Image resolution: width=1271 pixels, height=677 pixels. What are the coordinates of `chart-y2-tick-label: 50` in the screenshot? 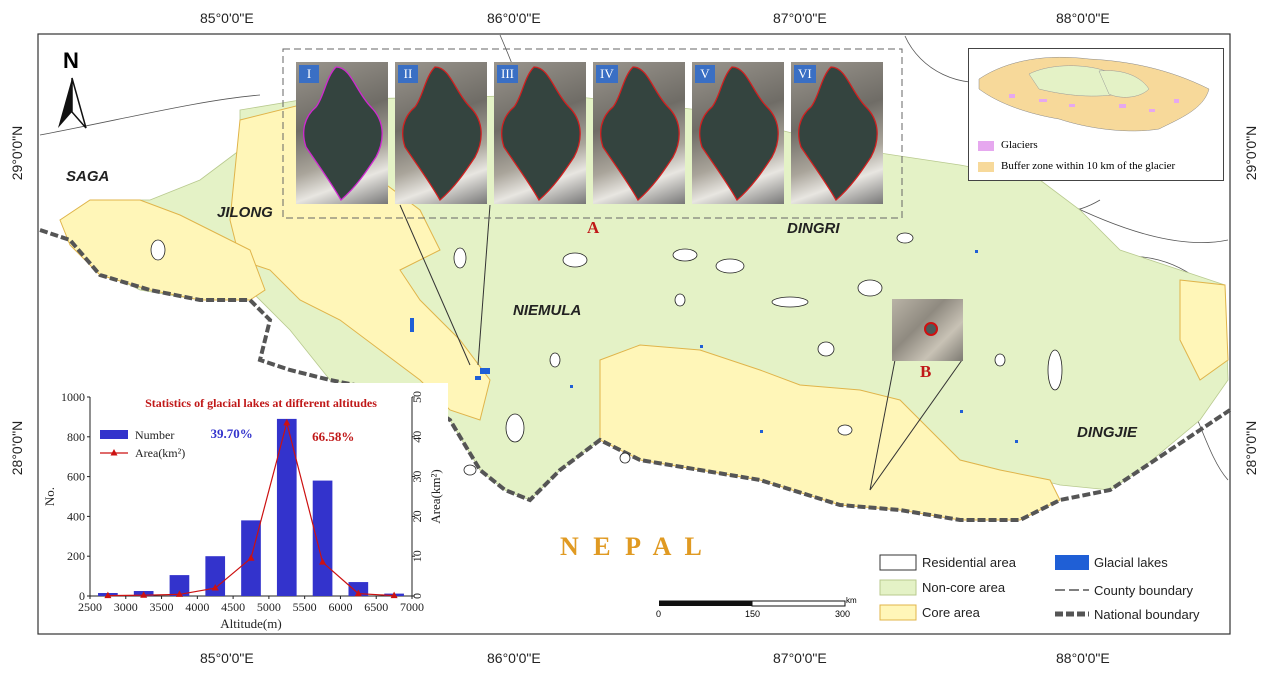 It's located at (417, 397).